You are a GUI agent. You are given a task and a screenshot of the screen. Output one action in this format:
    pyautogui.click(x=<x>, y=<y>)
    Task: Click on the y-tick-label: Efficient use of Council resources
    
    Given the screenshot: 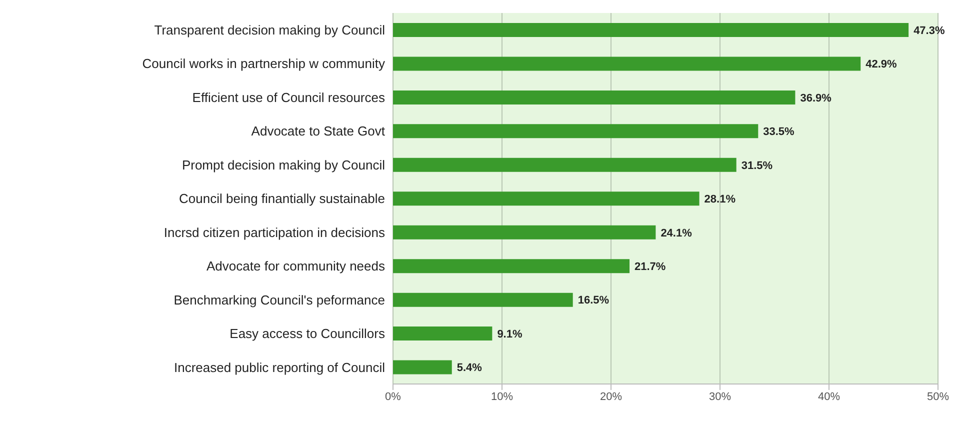 What is the action you would take?
    pyautogui.click(x=289, y=97)
    